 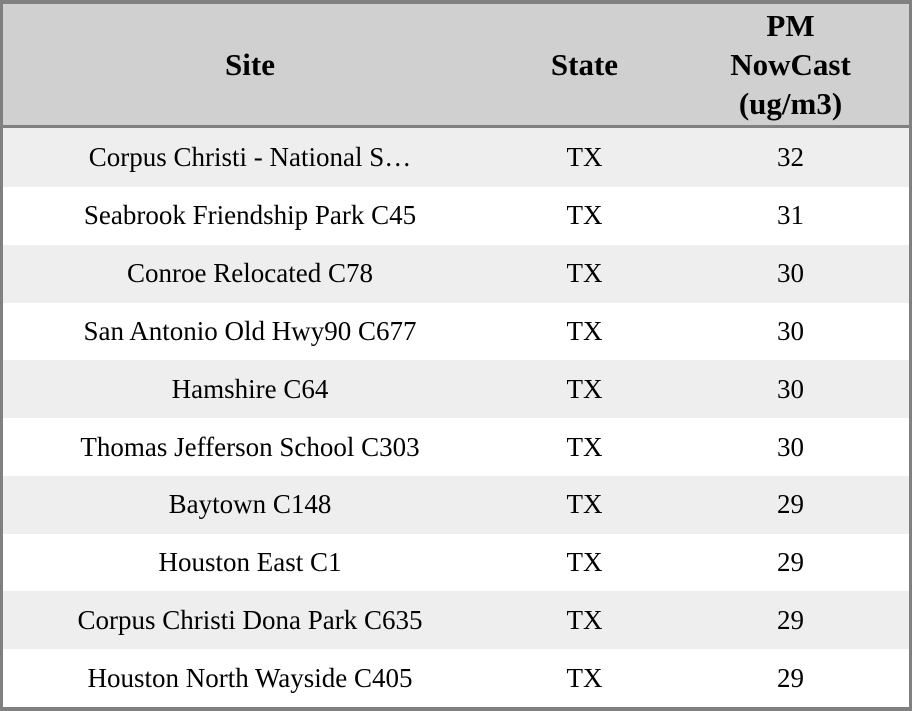 I want to click on site-cell: Thomas Jefferson School C303, so click(x=250, y=446).